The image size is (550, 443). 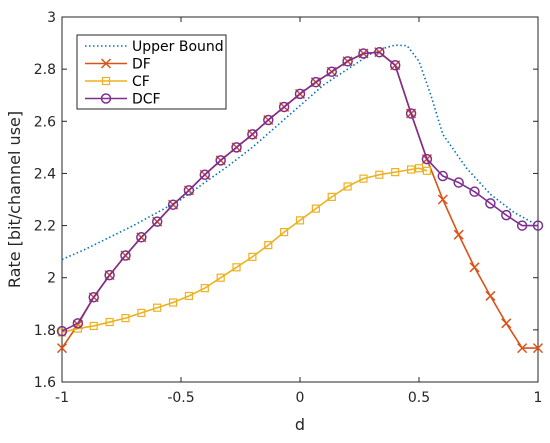 I want to click on legend-label: DCF, so click(x=146, y=100).